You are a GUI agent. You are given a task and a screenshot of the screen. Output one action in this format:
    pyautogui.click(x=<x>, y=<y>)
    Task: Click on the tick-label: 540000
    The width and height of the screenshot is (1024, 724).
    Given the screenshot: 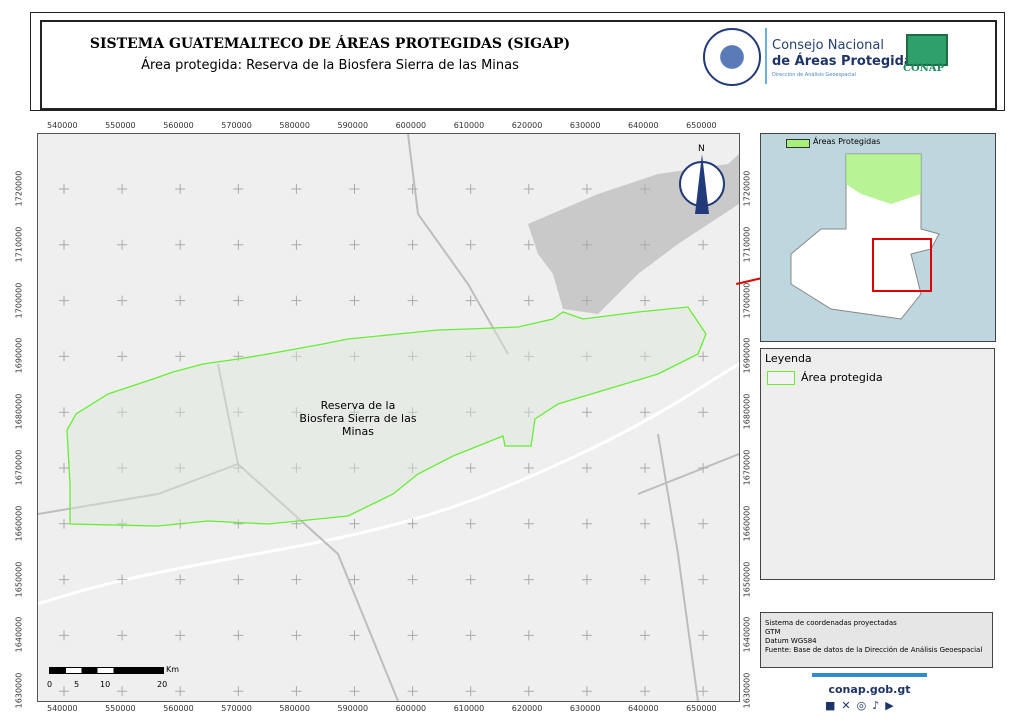 What is the action you would take?
    pyautogui.click(x=62, y=125)
    